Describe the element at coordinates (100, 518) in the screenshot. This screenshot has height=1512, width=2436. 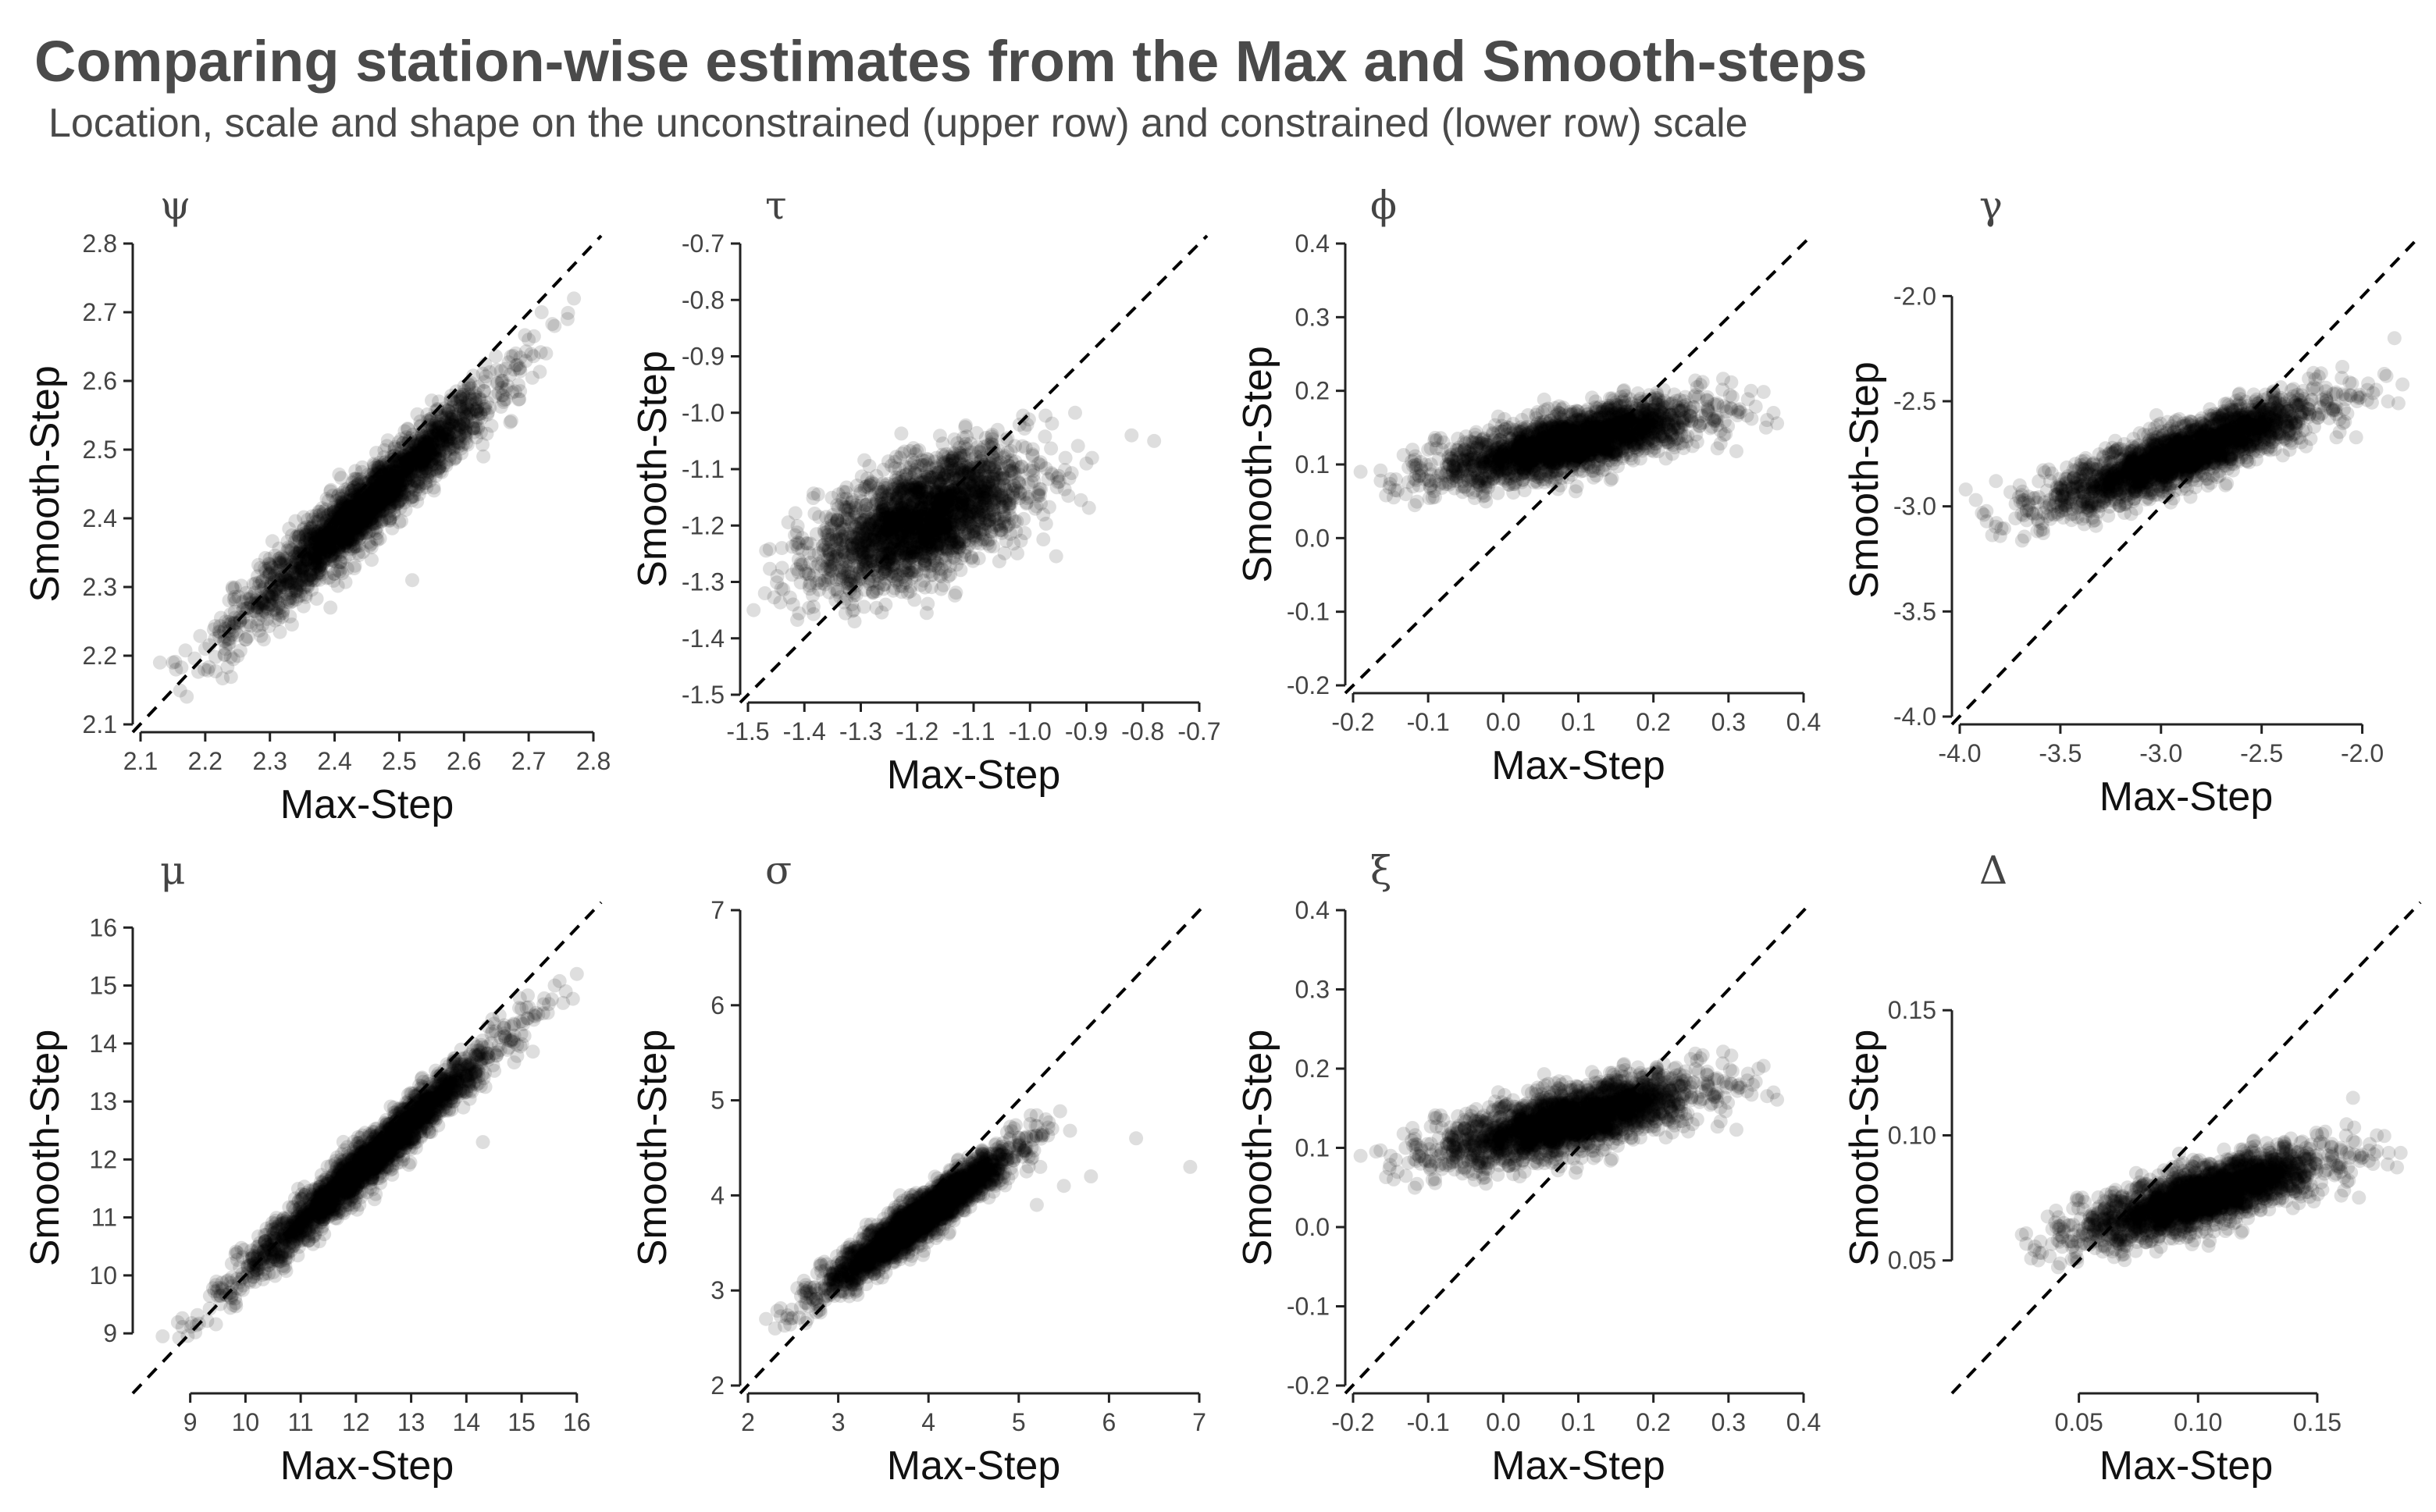
I see `y-tick-label: 2.4` at that location.